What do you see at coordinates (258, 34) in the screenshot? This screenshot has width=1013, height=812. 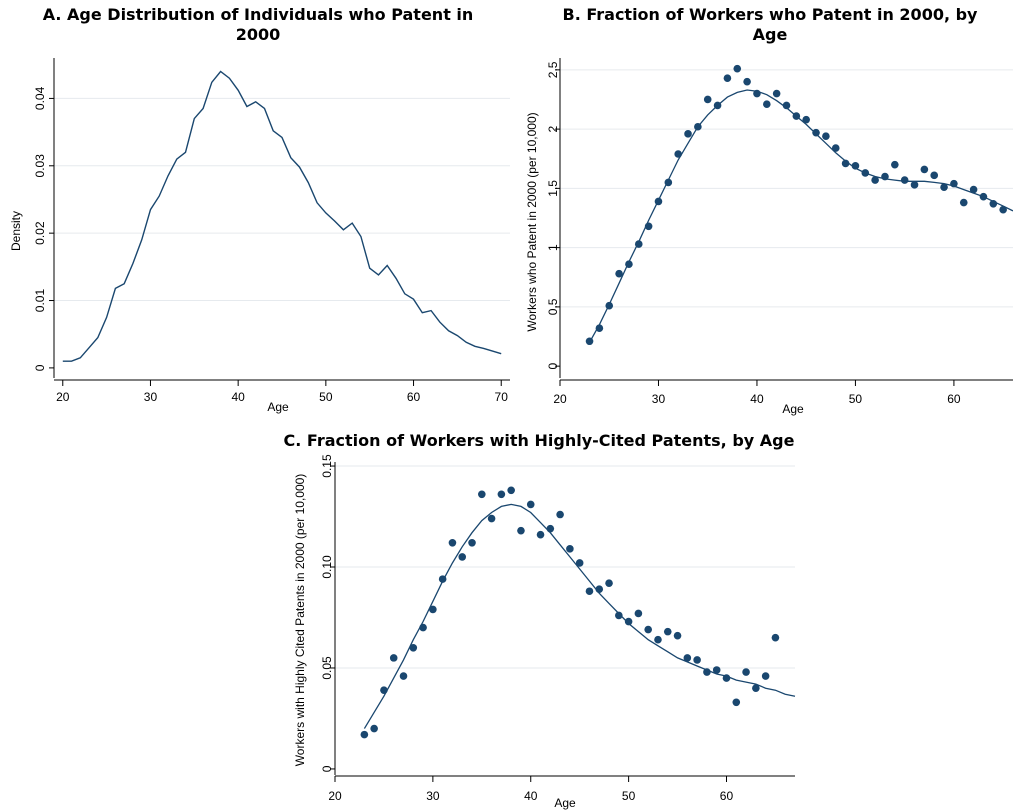 I see `panel-a-title-line-2: 2000` at bounding box center [258, 34].